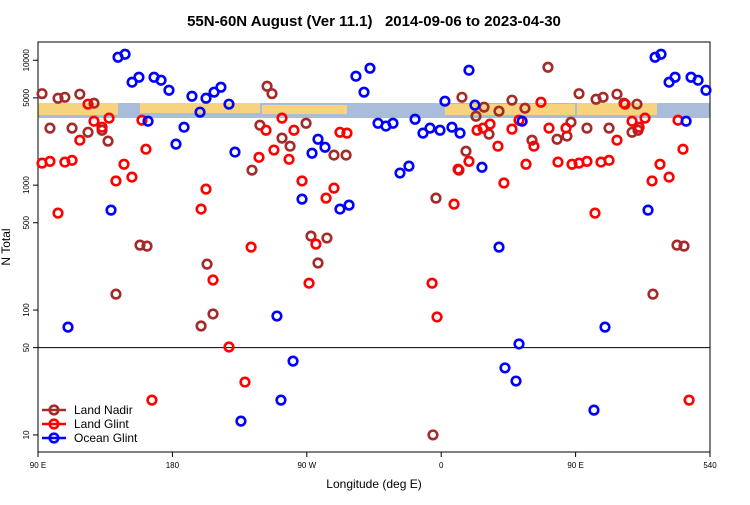 This screenshot has width=750, height=505. I want to click on legend-label: Land Nadir, so click(103, 410).